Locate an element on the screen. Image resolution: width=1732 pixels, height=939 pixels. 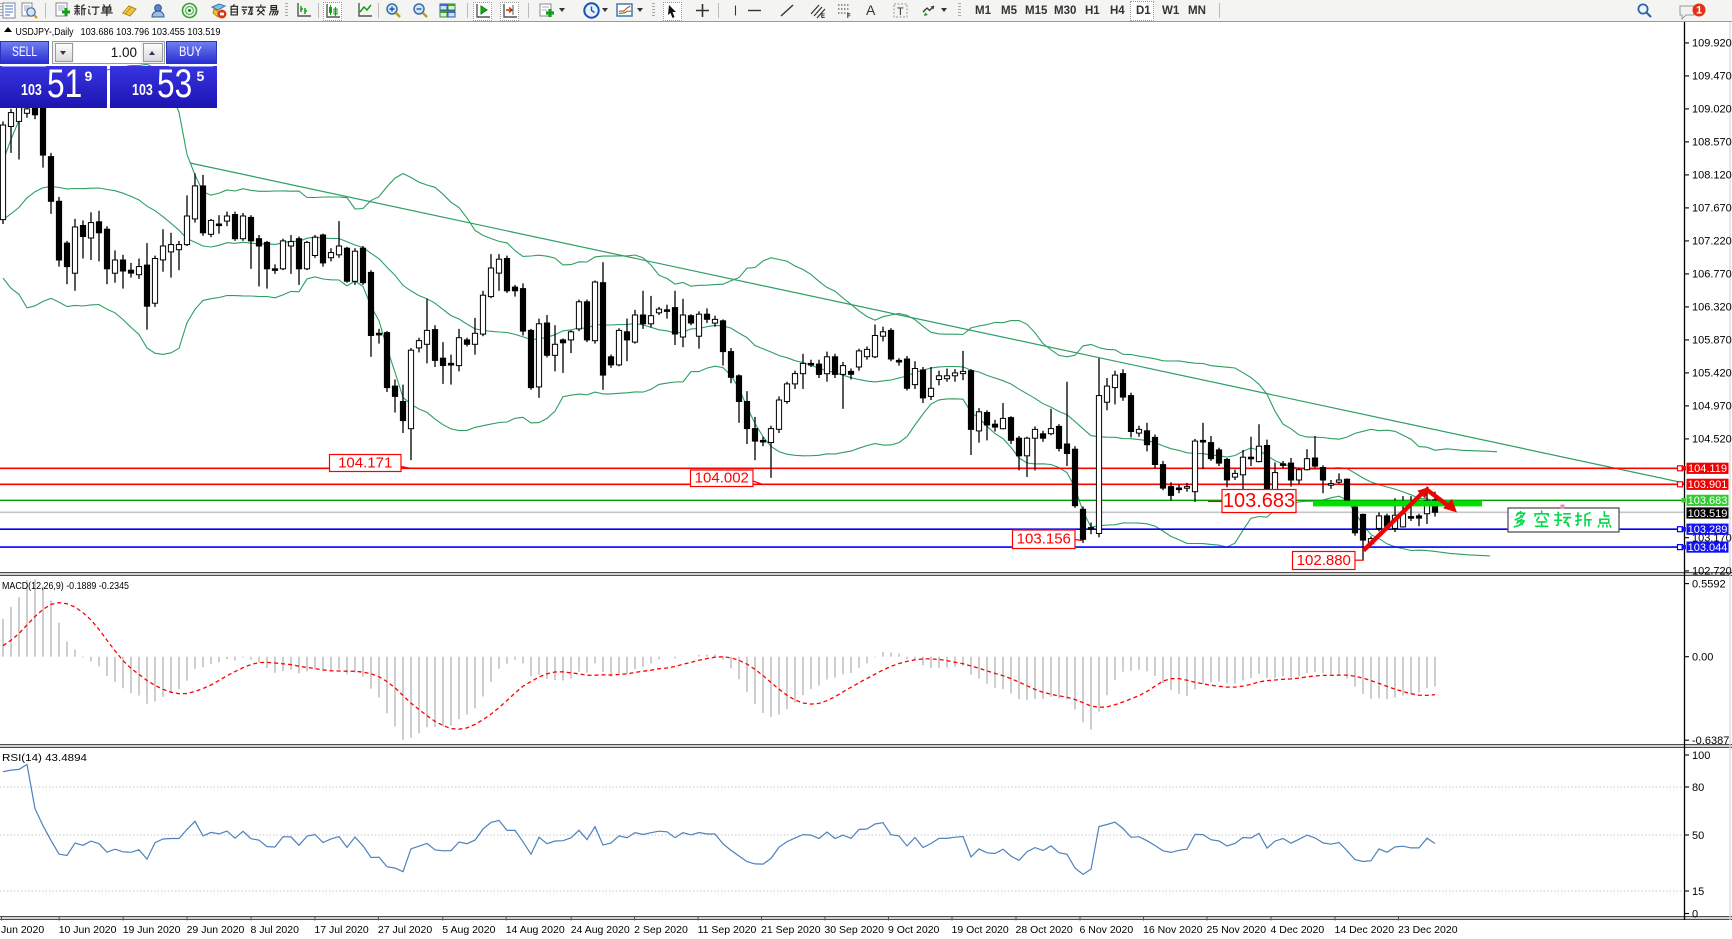
svg-text: 9 Oct 2020 is located at coordinates (914, 930).